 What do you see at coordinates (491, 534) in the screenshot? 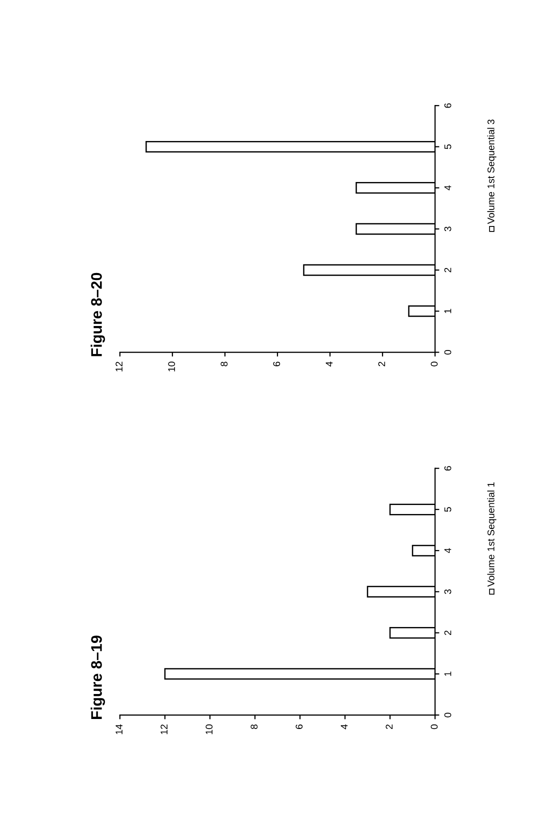
I see `text: Volume 1st Sequential 1` at bounding box center [491, 534].